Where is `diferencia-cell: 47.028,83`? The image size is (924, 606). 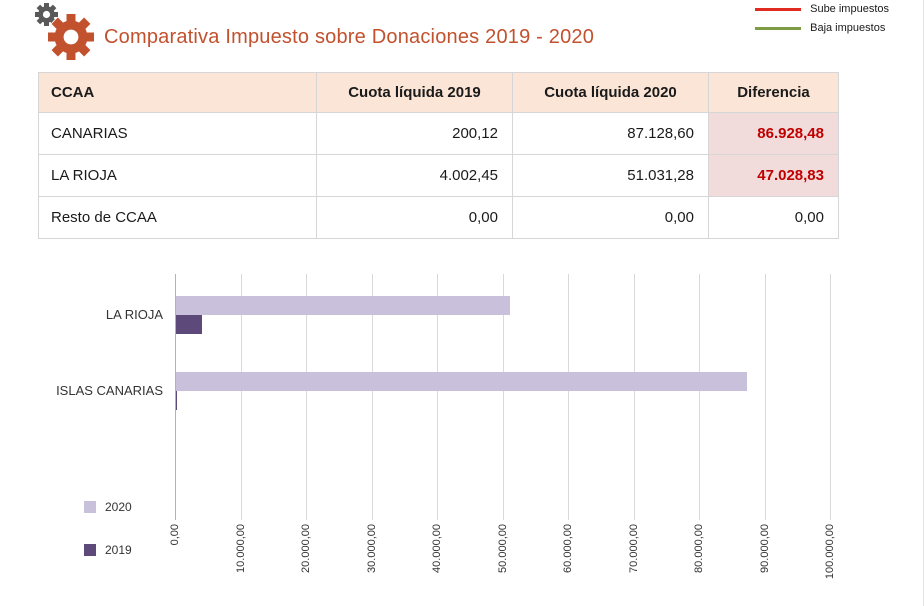 diferencia-cell: 47.028,83 is located at coordinates (773, 175).